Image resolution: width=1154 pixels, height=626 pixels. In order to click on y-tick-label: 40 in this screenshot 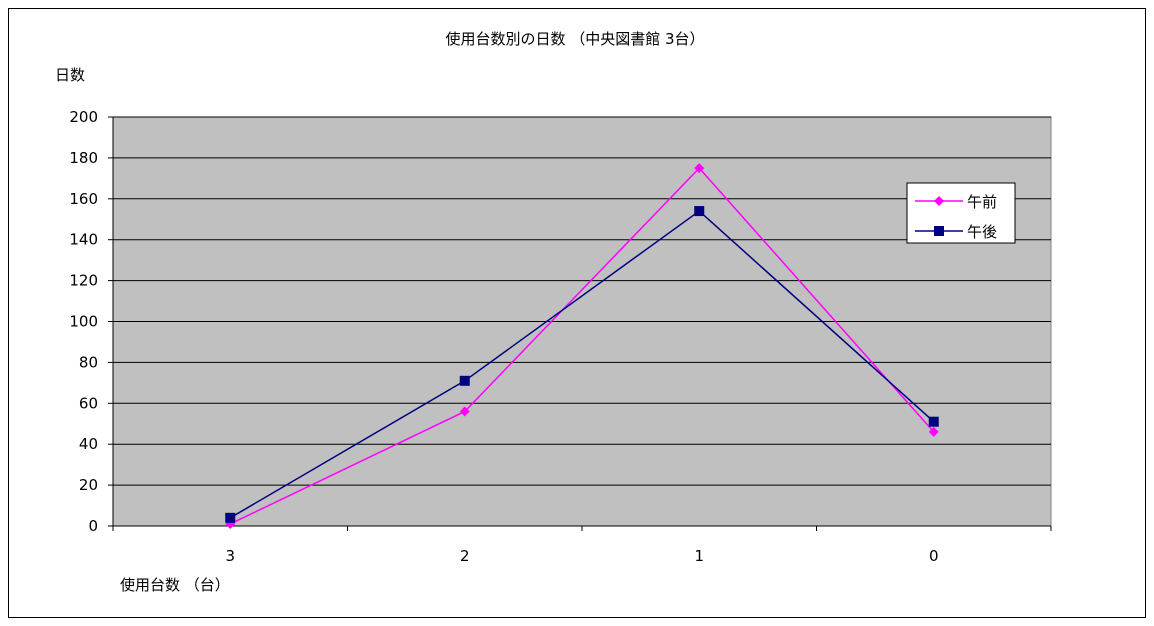, I will do `click(88, 444)`.